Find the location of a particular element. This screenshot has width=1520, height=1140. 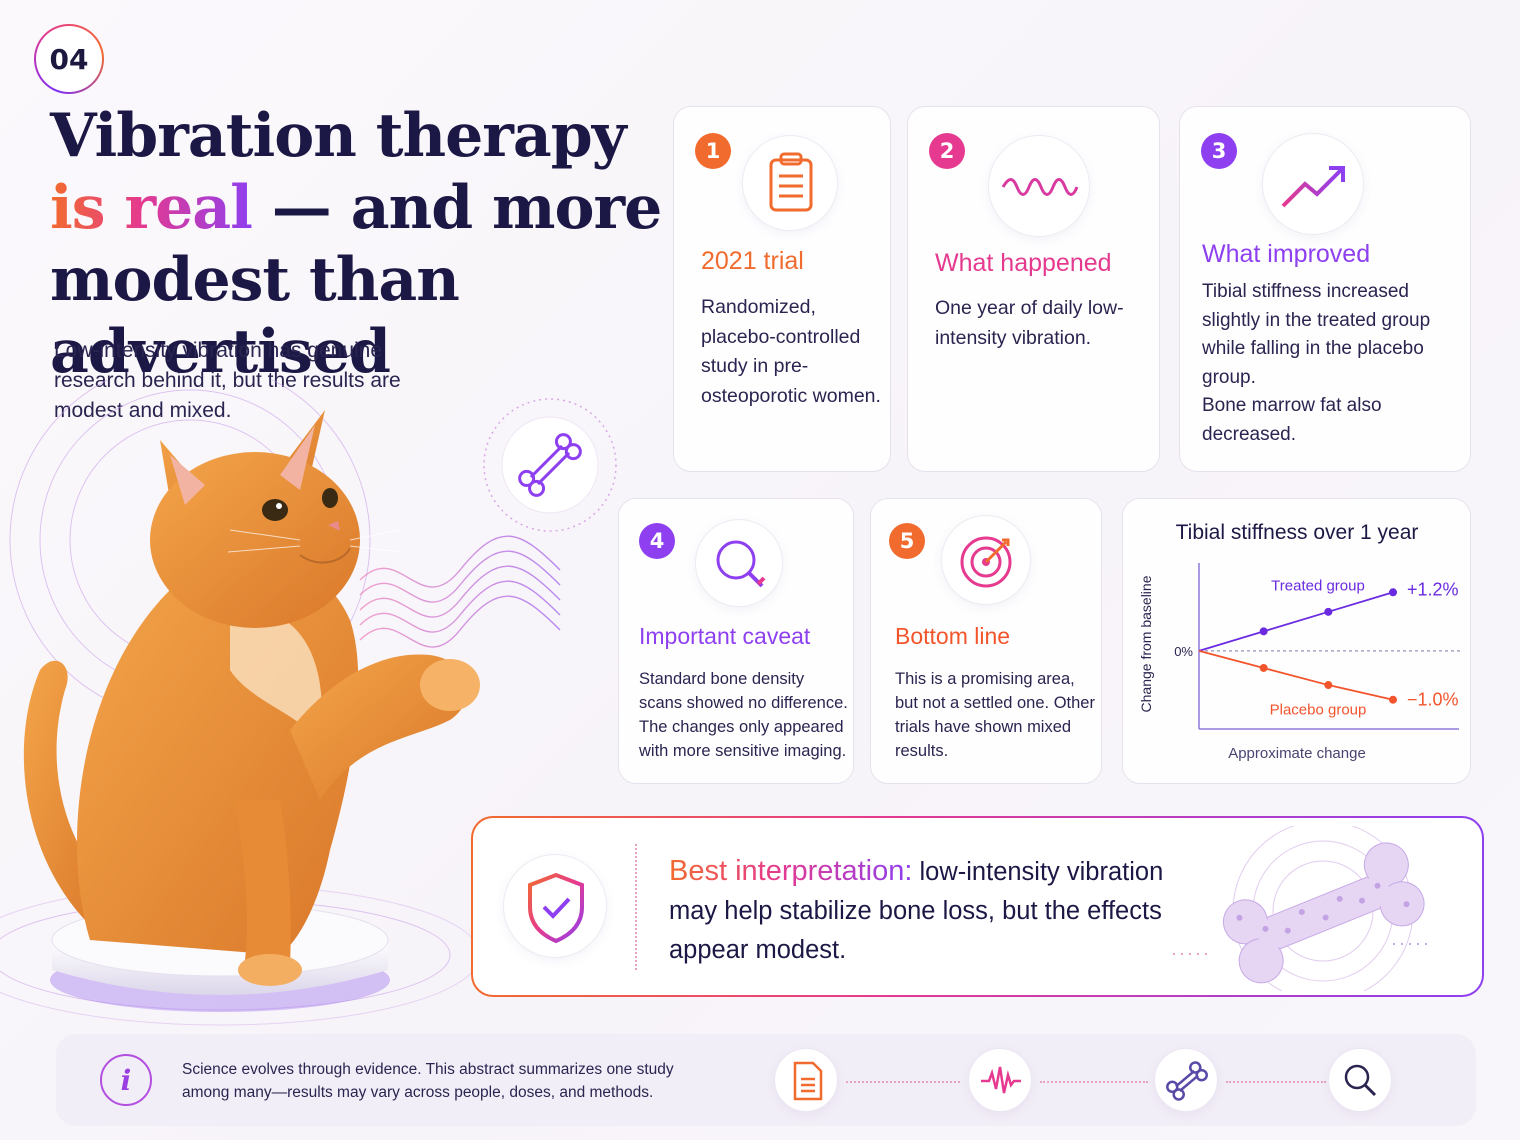

card-title: What happened is located at coordinates (1023, 263).